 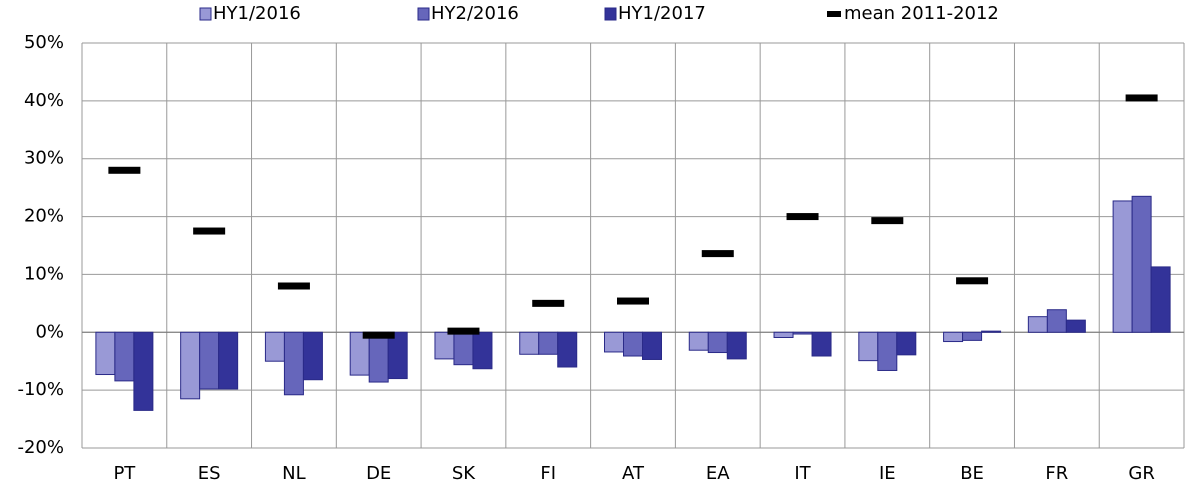 What do you see at coordinates (44, 158) in the screenshot?
I see `y-tick-label: 30%` at bounding box center [44, 158].